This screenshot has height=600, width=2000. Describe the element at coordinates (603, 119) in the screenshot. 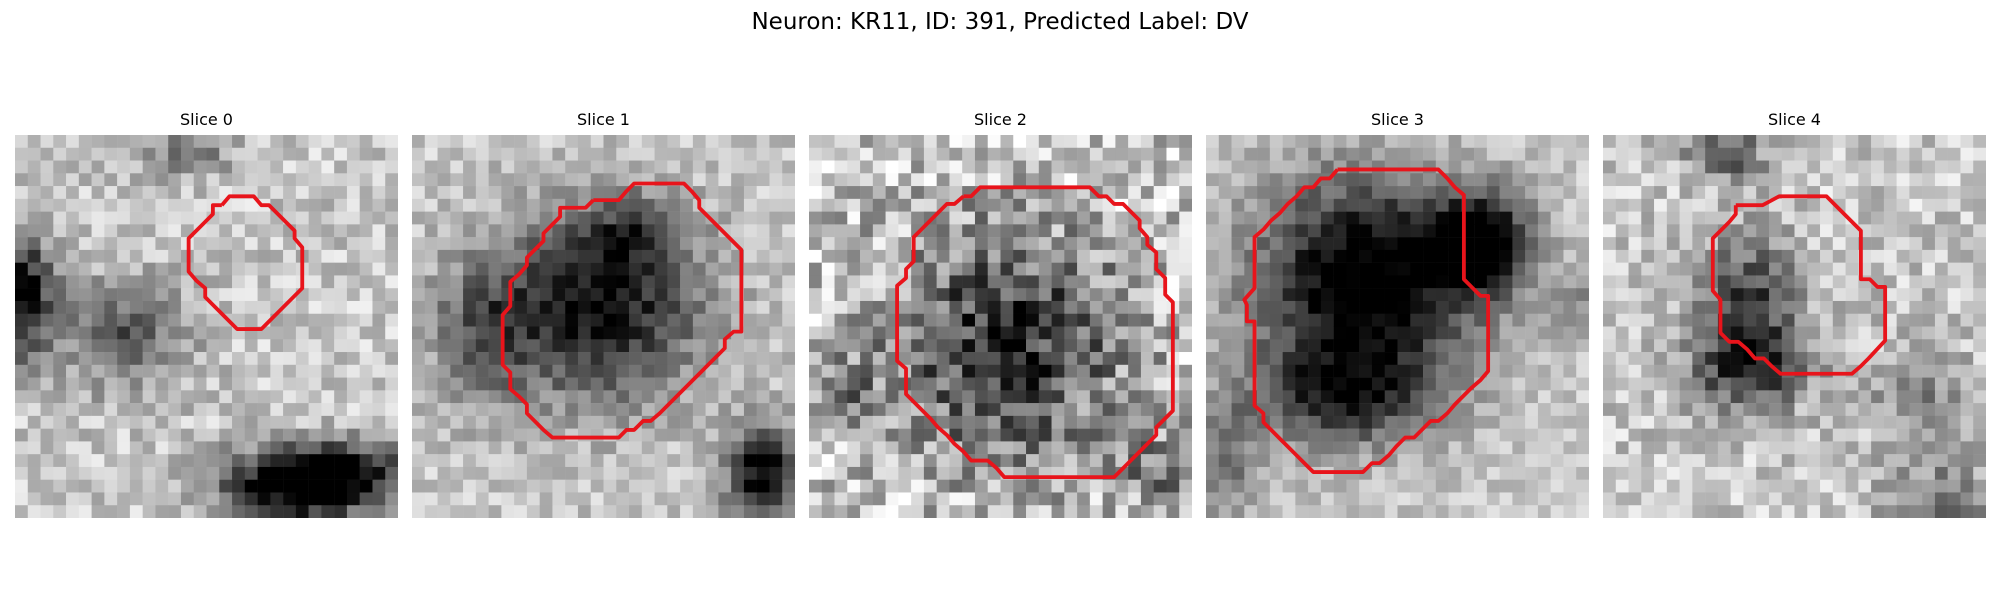

I see `slice-title-1: Slice 1` at that location.